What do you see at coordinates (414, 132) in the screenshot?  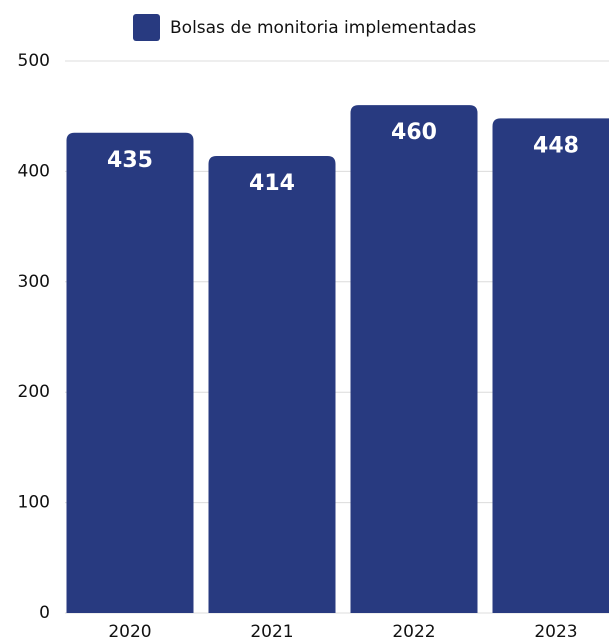 I see `value-label: 460` at bounding box center [414, 132].